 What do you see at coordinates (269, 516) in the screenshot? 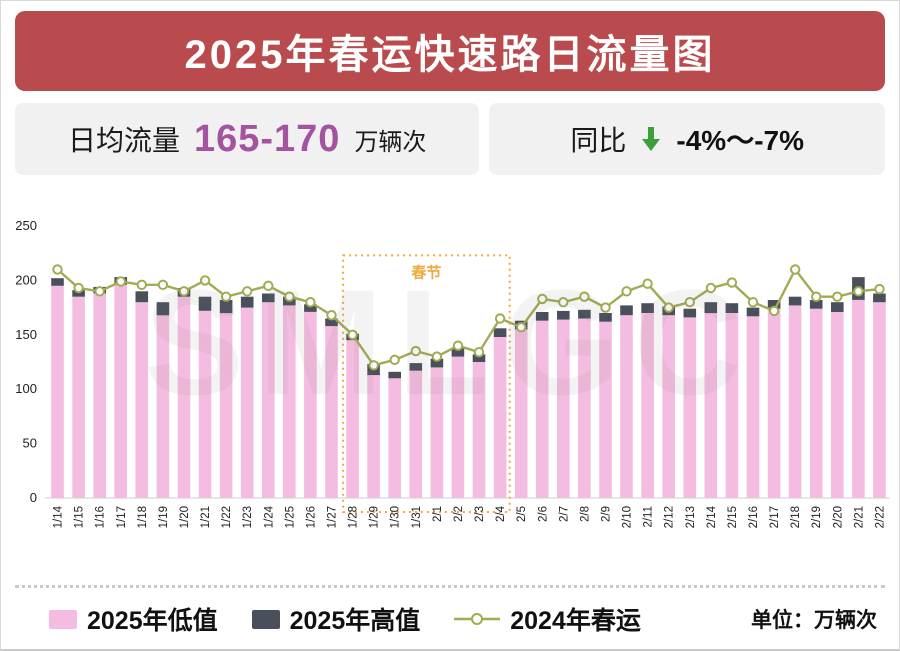
I see `svg-text: 1/24` at bounding box center [269, 516].